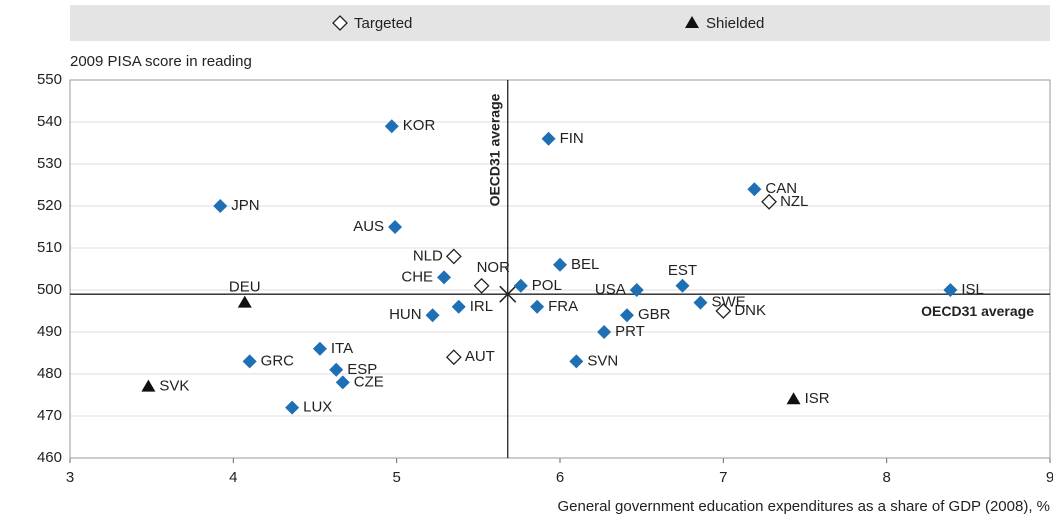 The width and height of the screenshot is (1053, 517). Describe the element at coordinates (563, 306) in the screenshot. I see `point-label: FRA` at that location.